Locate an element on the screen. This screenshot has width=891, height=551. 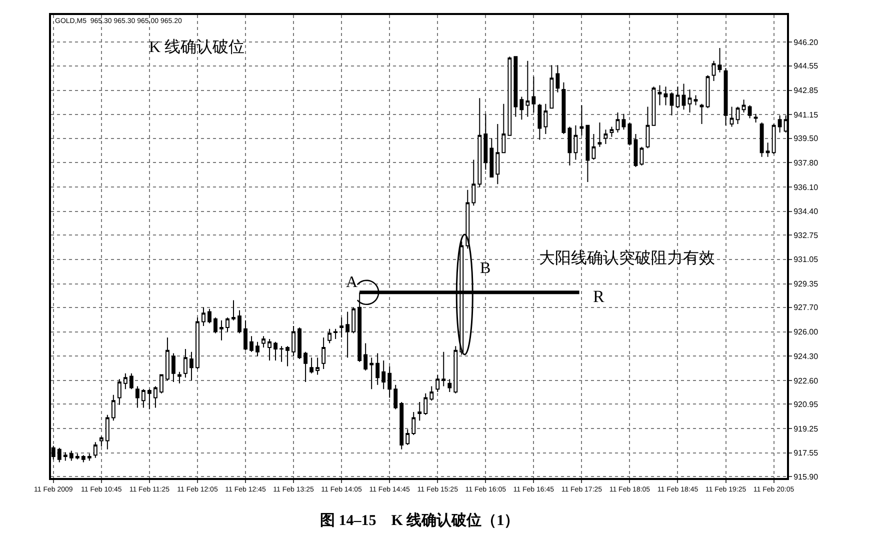
series-label: R is located at coordinates (599, 296).